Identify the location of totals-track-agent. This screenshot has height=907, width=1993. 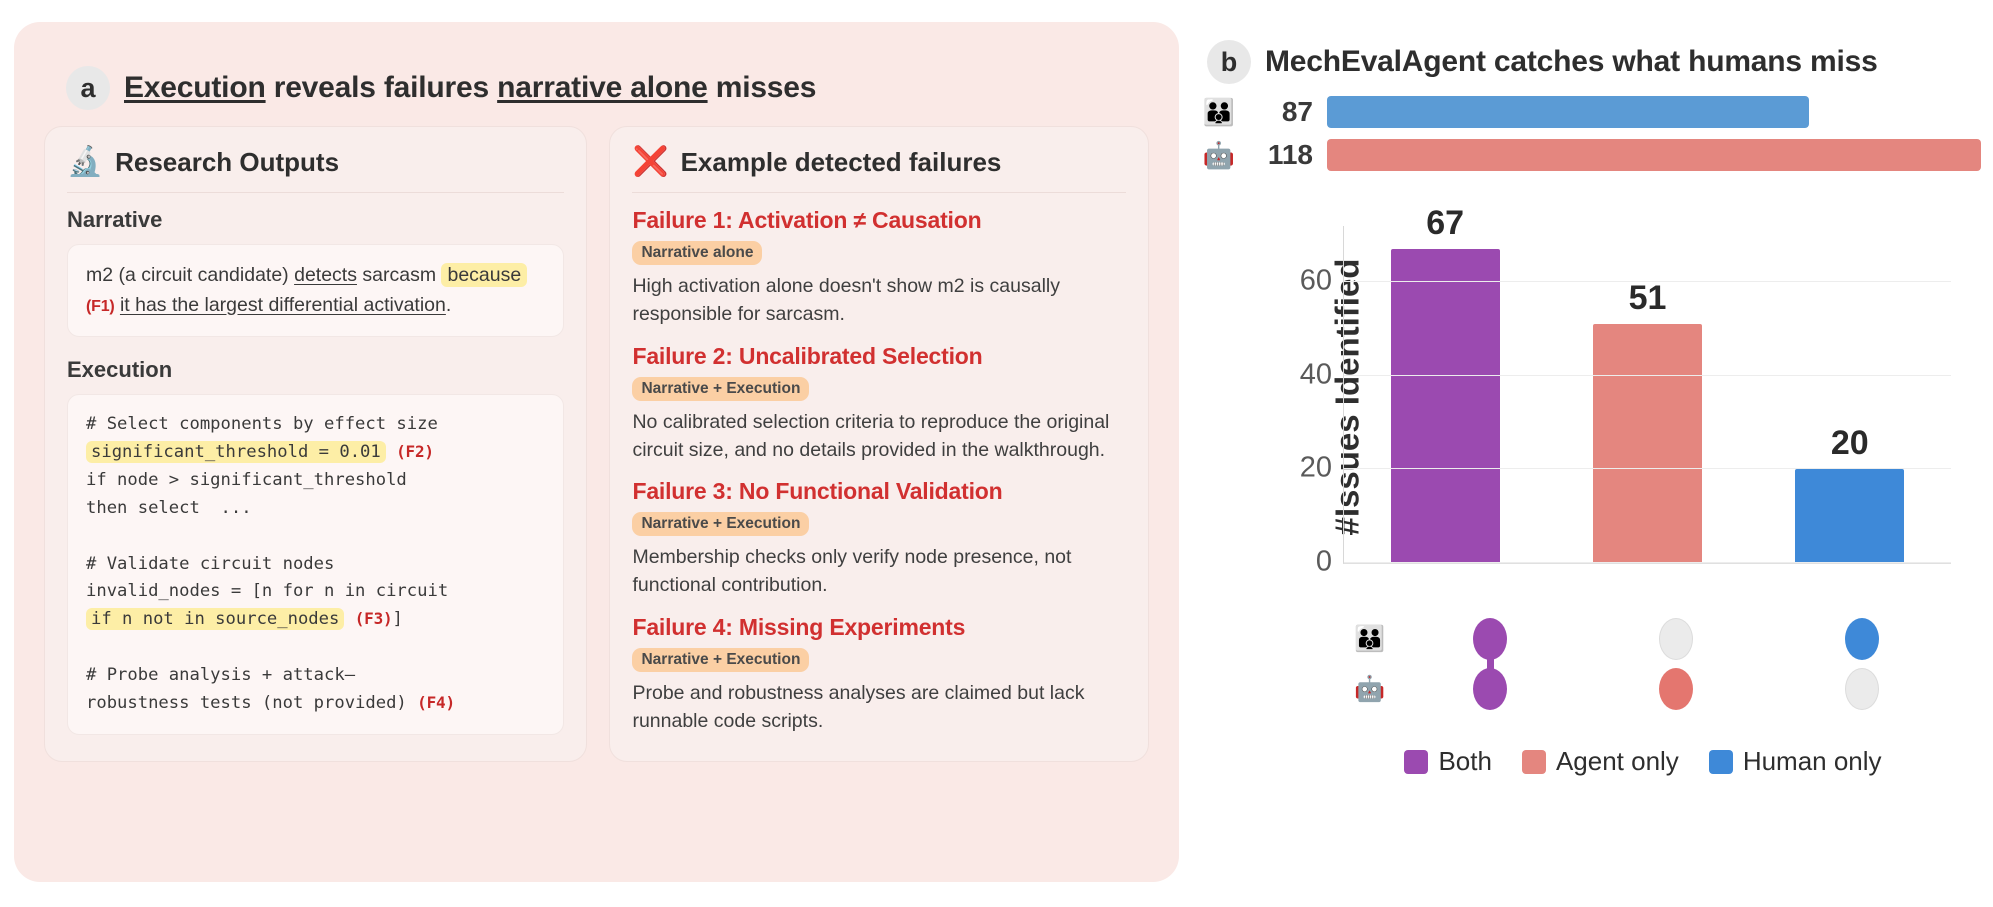
(1654, 155).